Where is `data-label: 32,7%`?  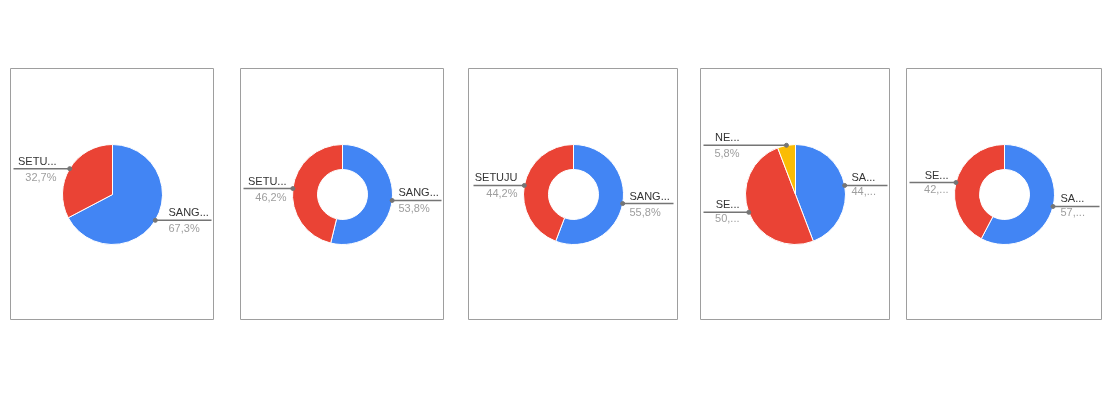
data-label: 32,7% is located at coordinates (41, 176).